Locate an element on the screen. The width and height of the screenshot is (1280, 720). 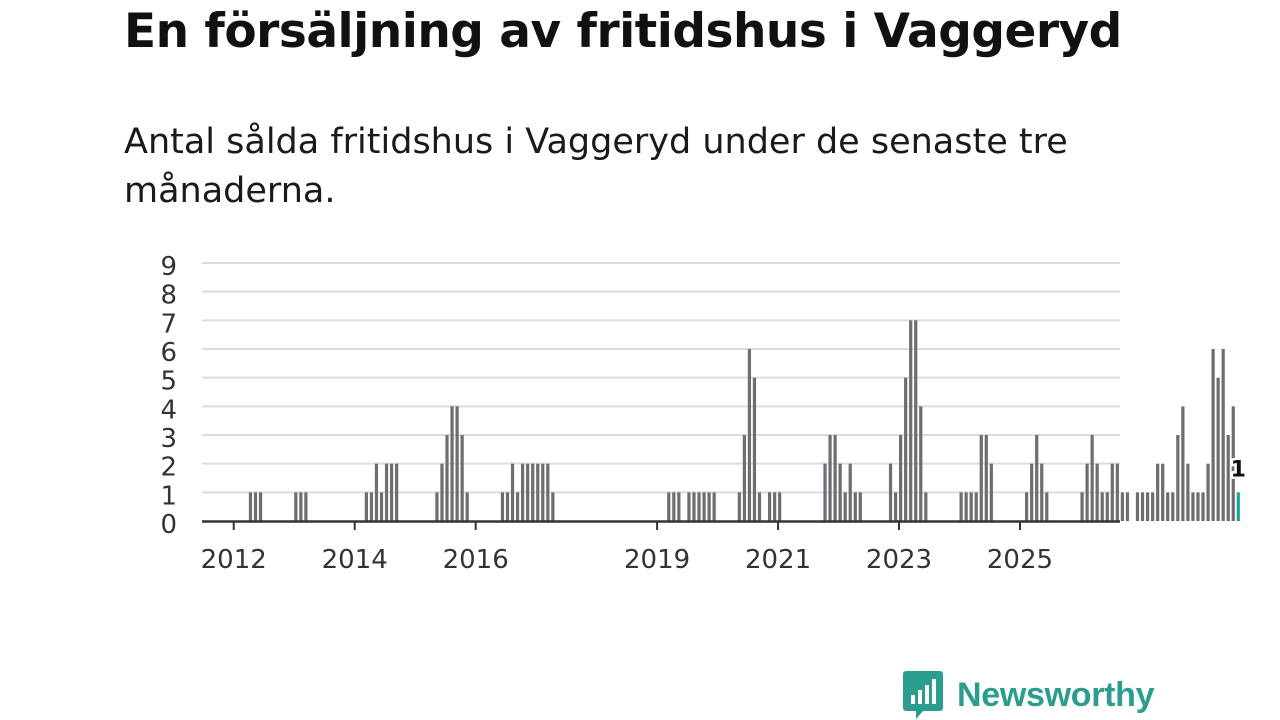
highlight-label: 1 is located at coordinates (1238, 470).